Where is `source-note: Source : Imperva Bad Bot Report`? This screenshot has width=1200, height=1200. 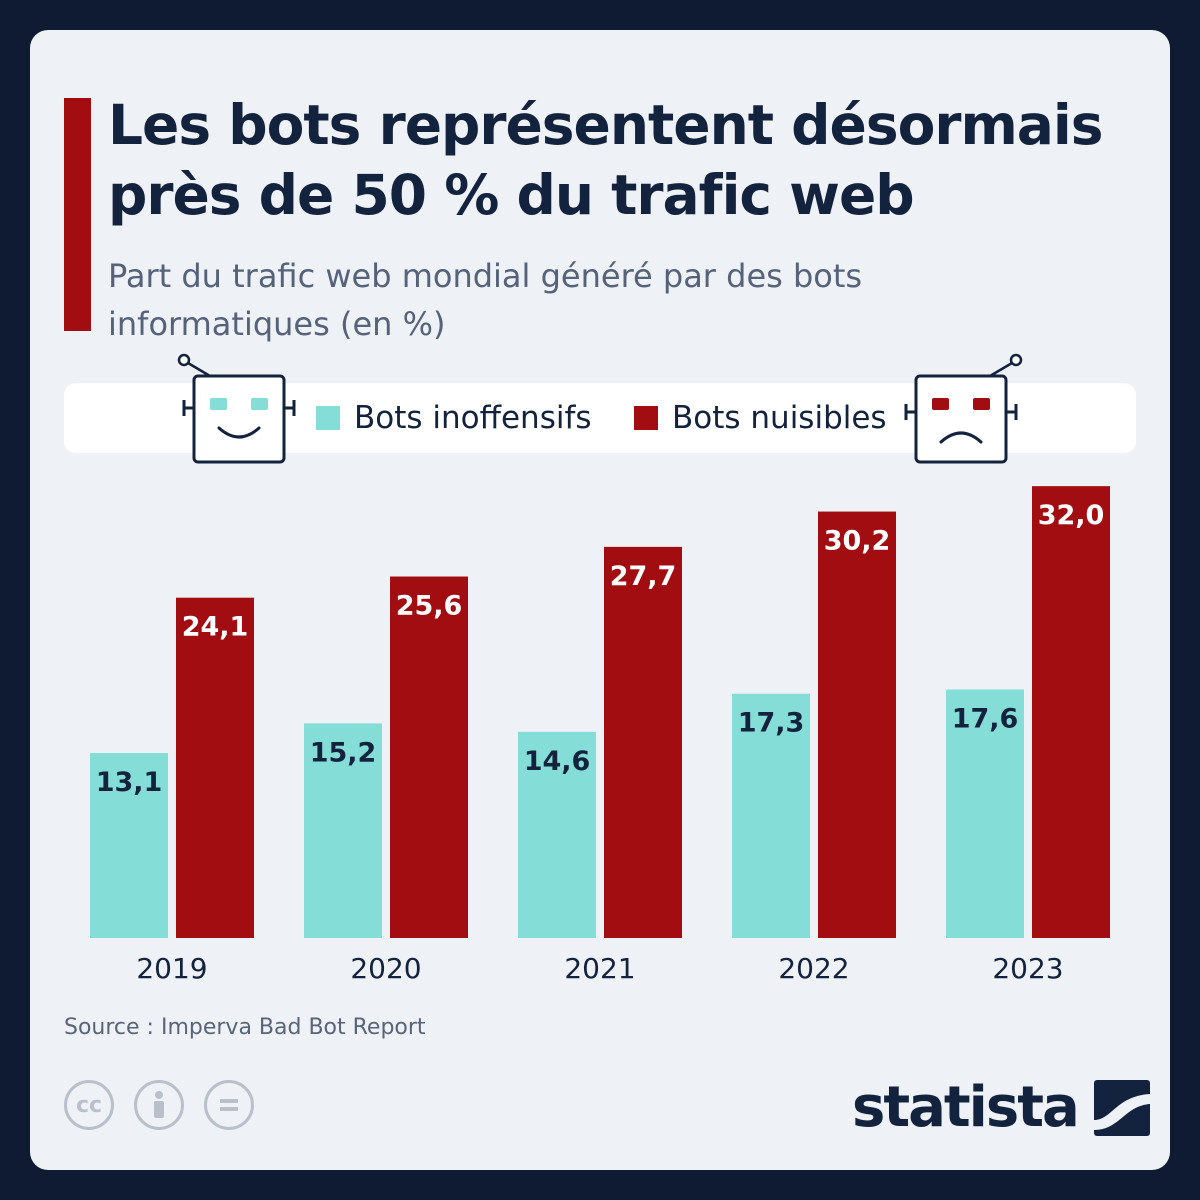
source-note: Source : Imperva Bad Bot Report is located at coordinates (245, 1027).